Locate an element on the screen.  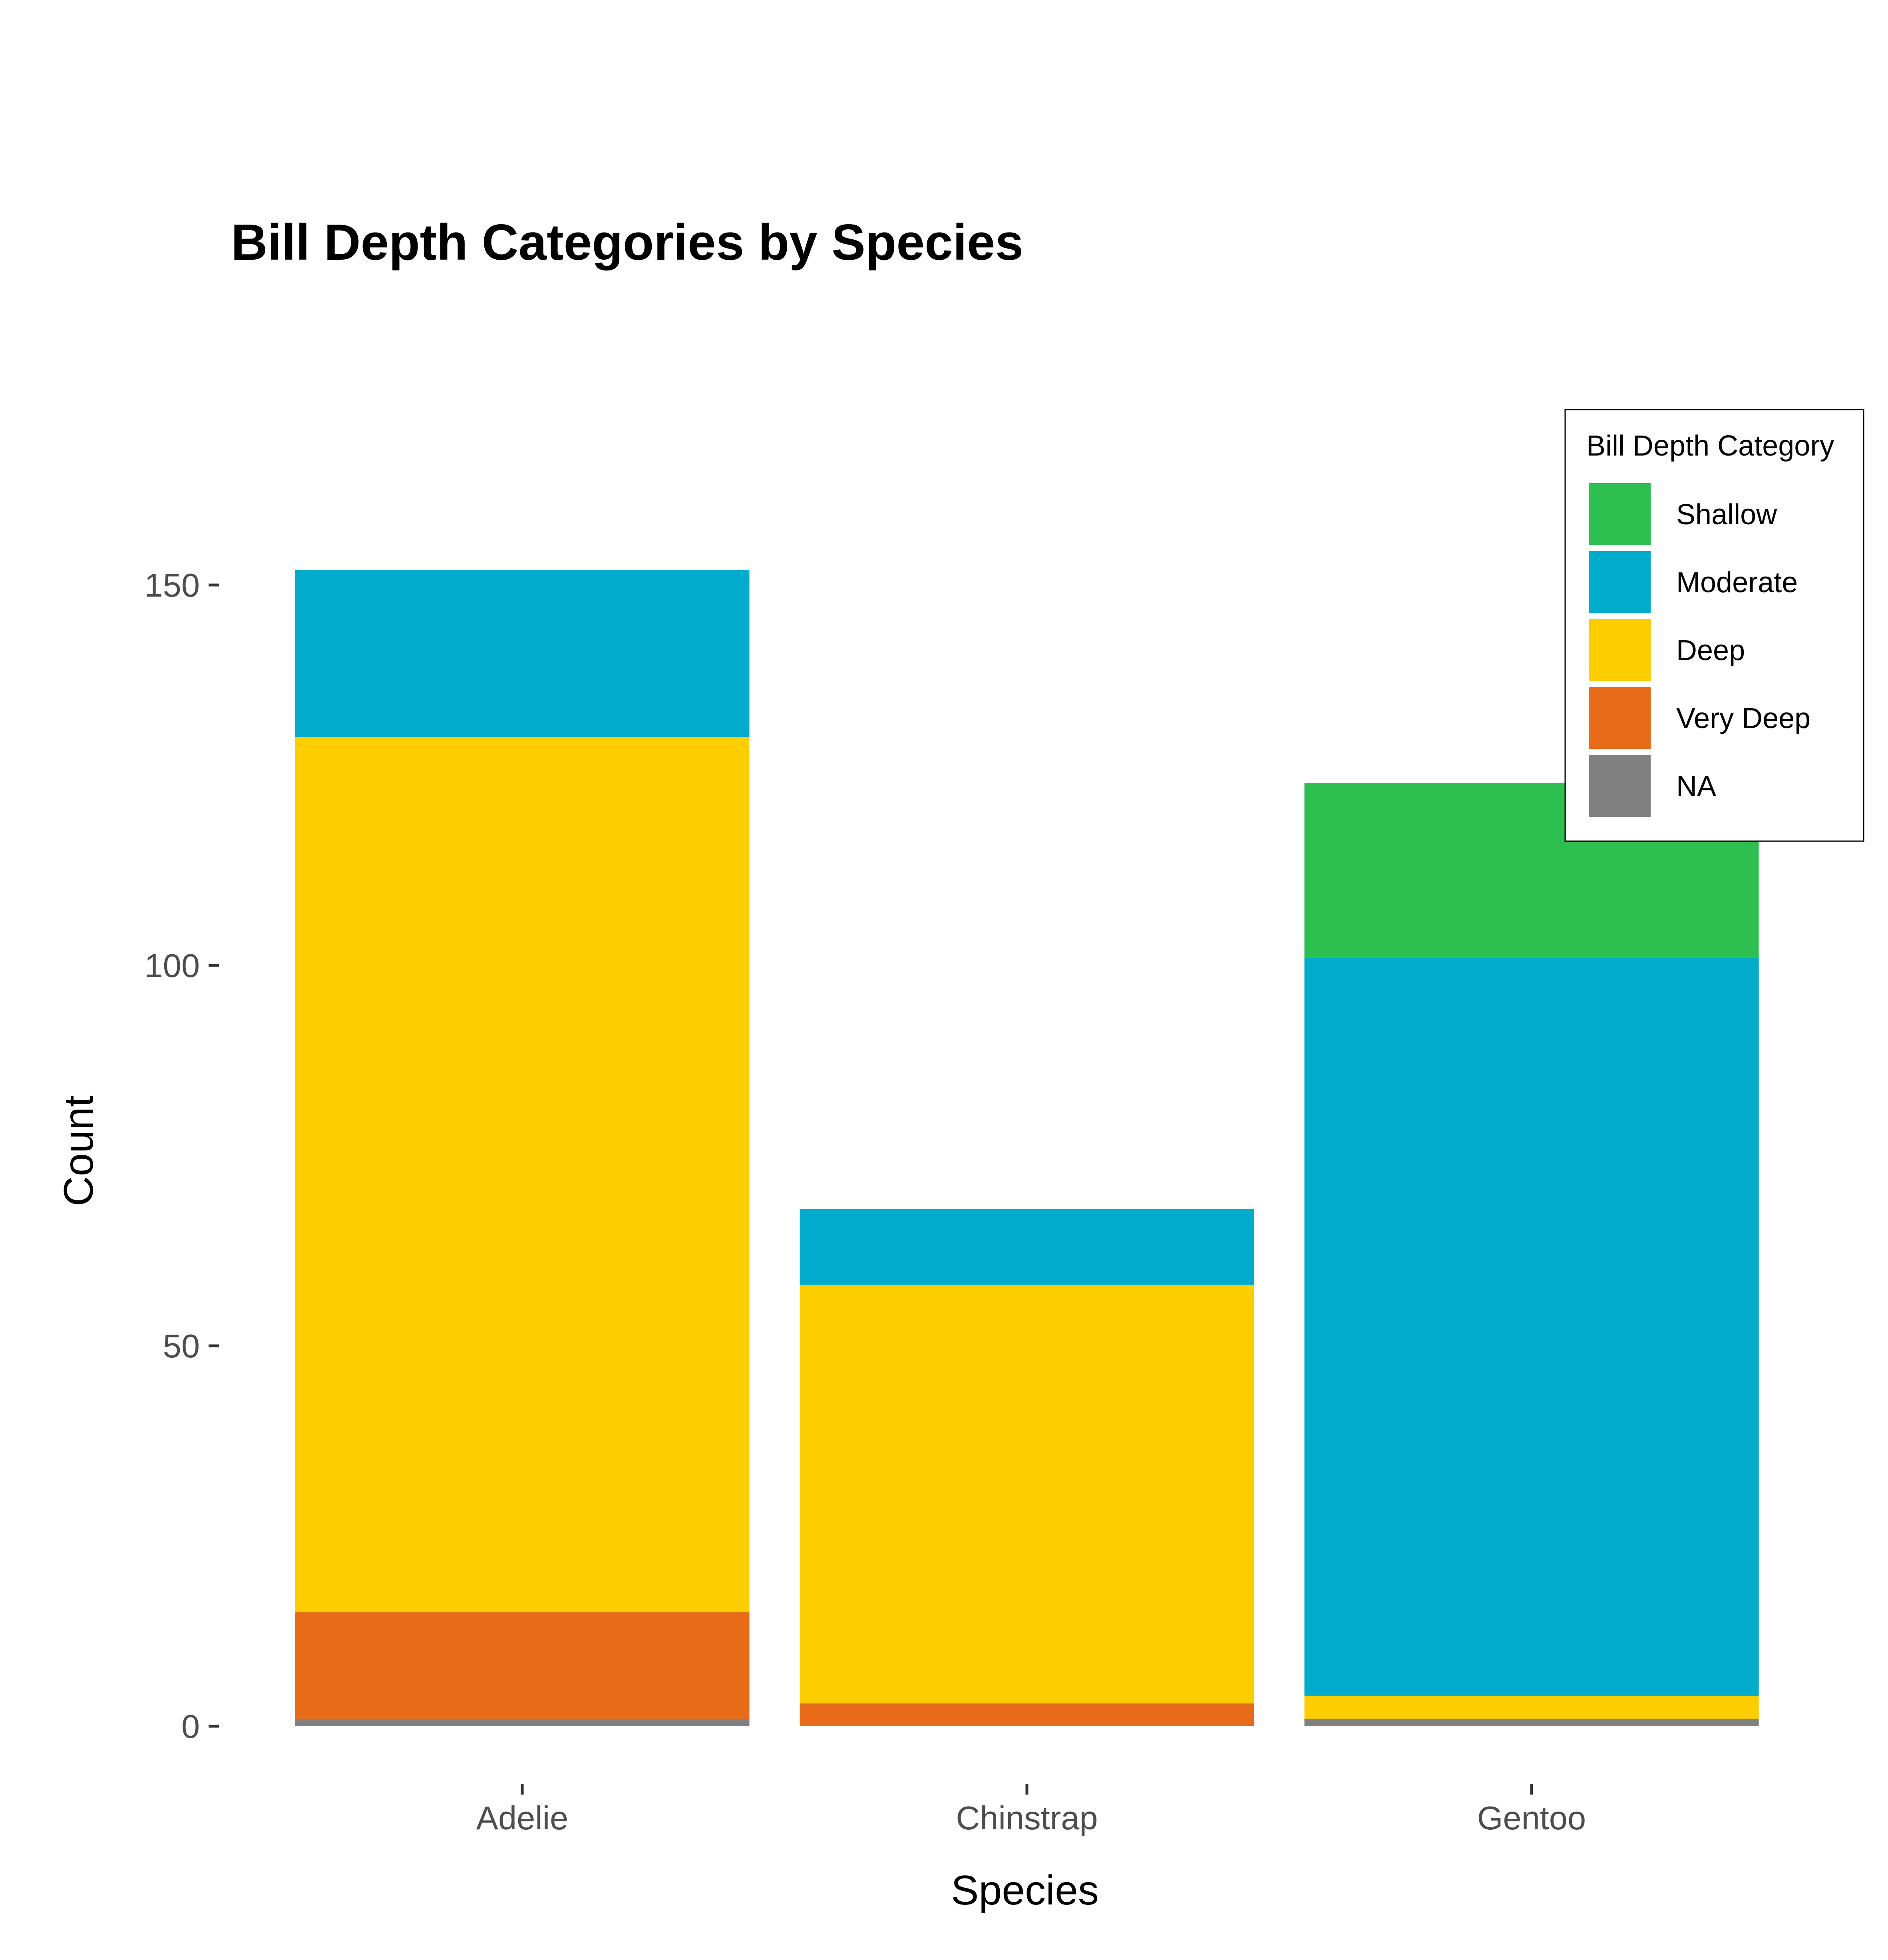
legend-key-moderate is located at coordinates (1620, 582).